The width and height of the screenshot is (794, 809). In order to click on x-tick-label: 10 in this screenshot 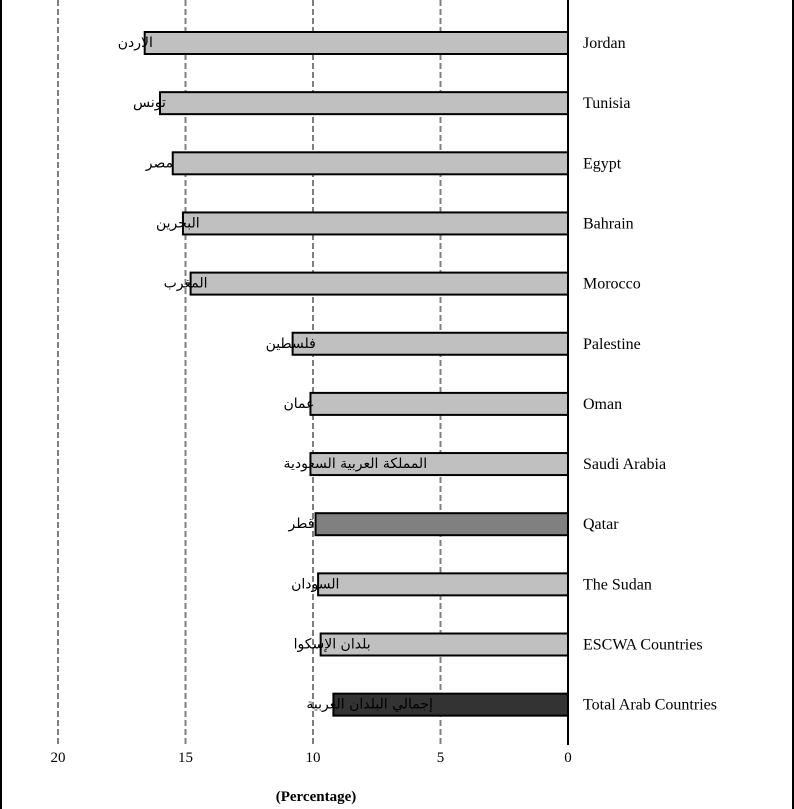, I will do `click(313, 758)`.